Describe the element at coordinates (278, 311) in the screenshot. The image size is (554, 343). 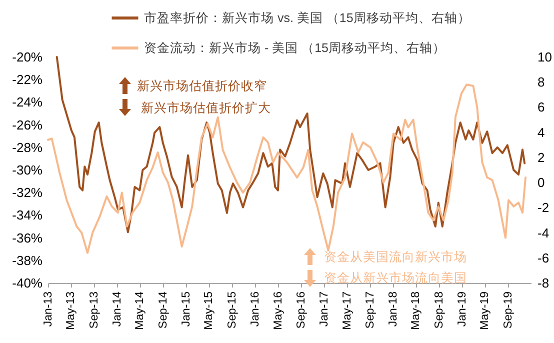
I see `x-tick-label: May-16` at that location.